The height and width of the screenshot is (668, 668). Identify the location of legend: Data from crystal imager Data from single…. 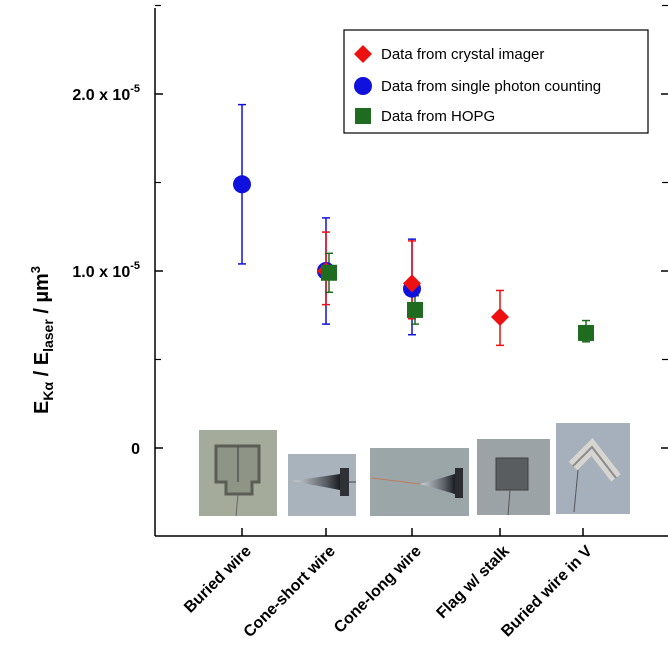
(496, 81).